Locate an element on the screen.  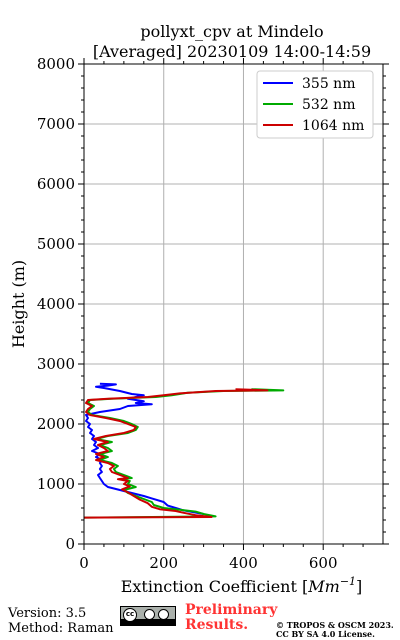
y-axis-label: Height (m) is located at coordinates (18, 304).